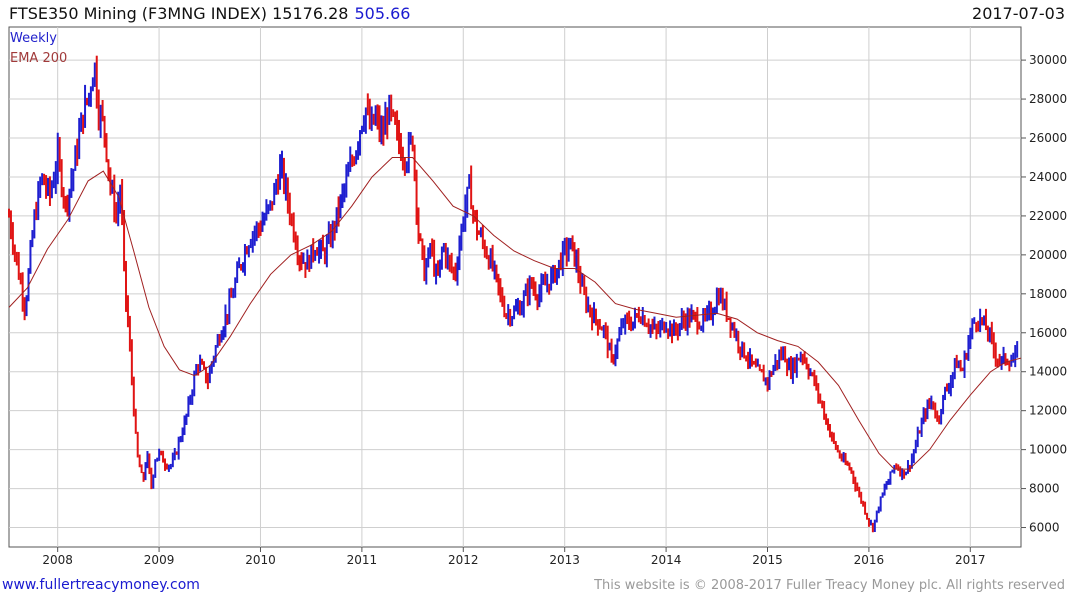  I want to click on x-tick-label: 2009, so click(159, 560).